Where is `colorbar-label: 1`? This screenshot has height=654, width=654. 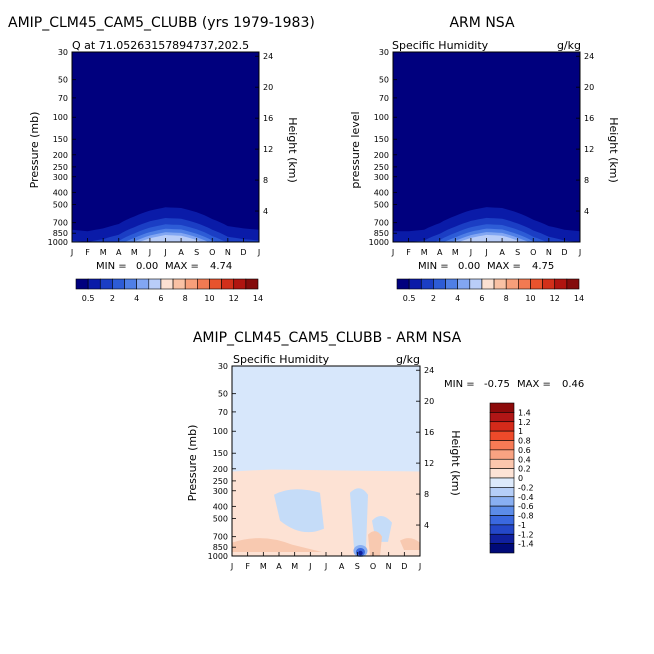 colorbar-label: 1 is located at coordinates (520, 431).